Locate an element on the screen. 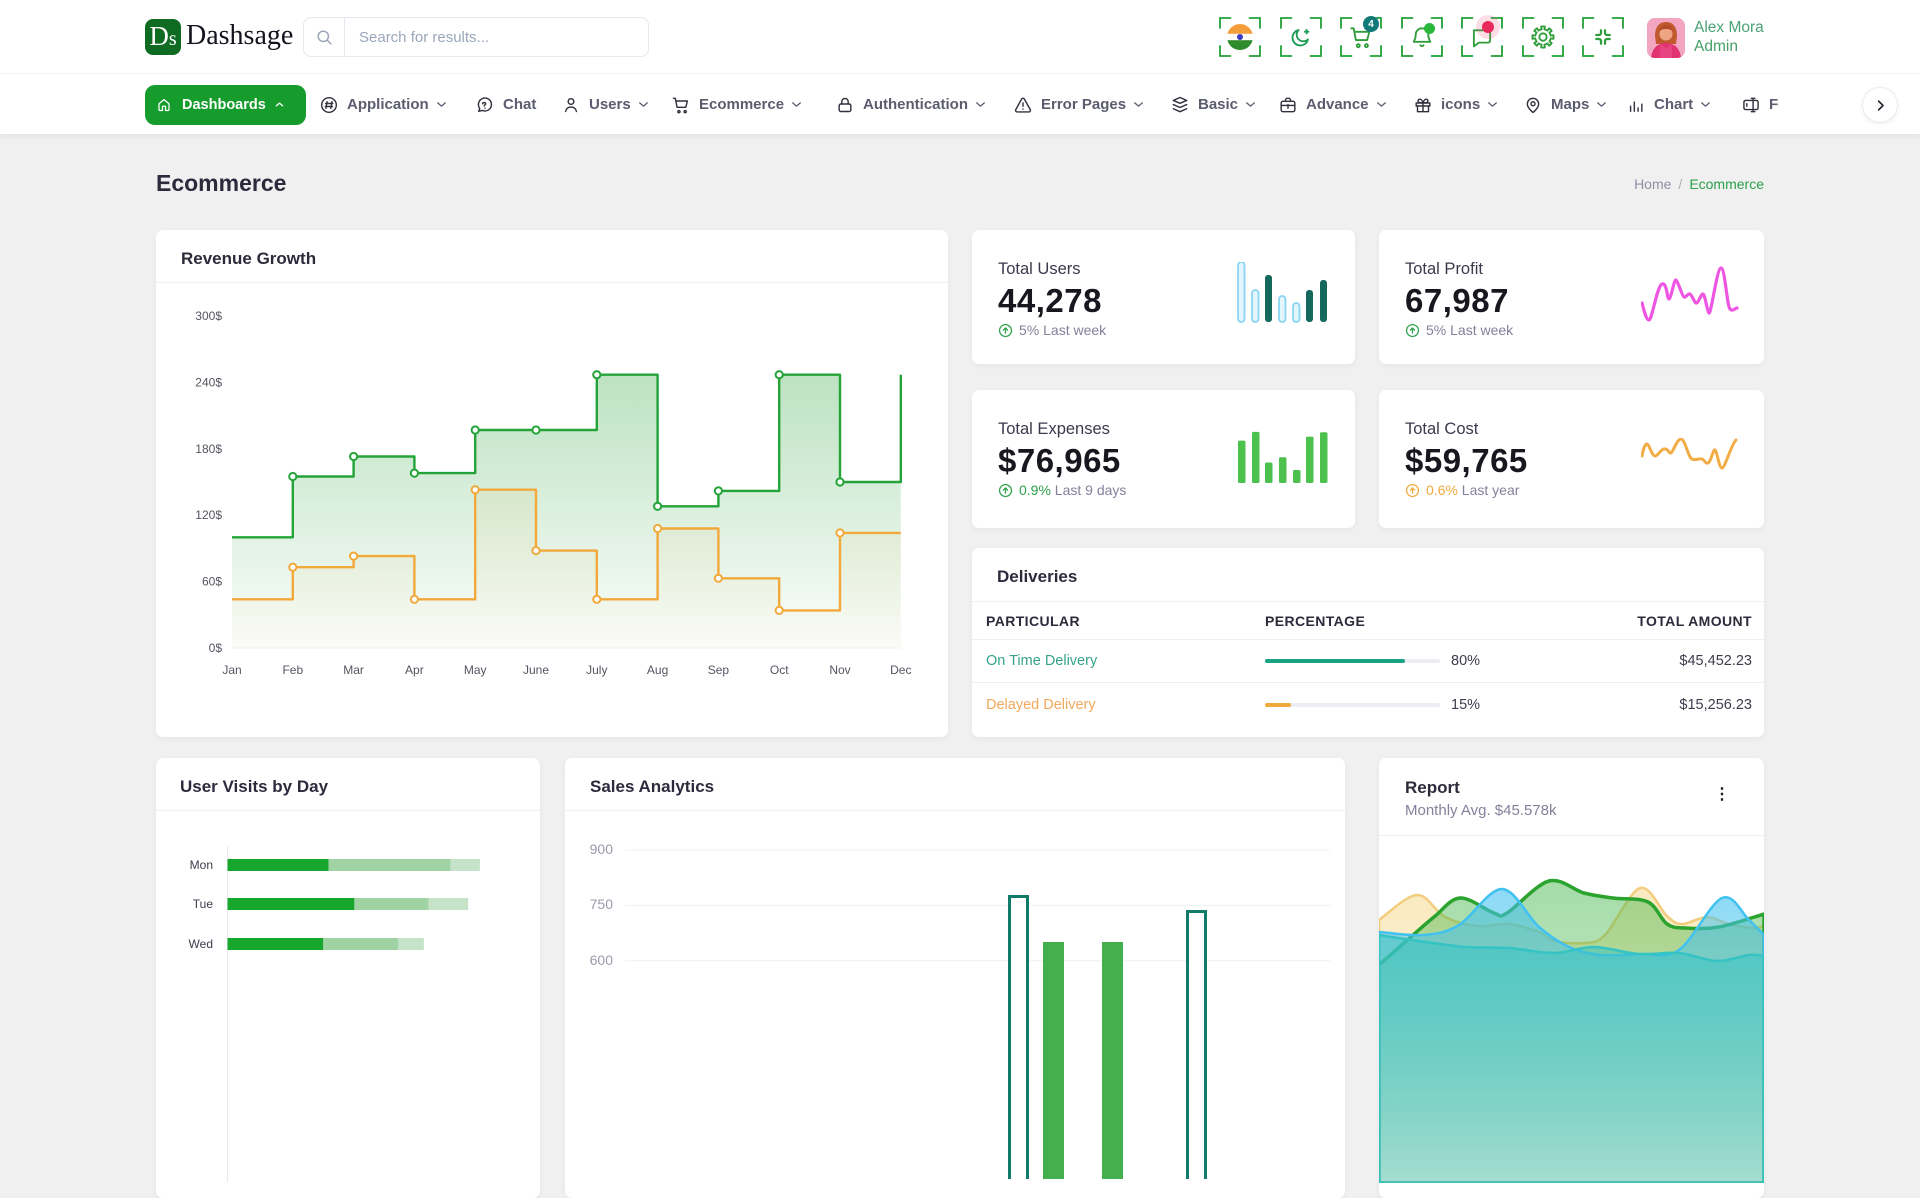  svg-text: Tue is located at coordinates (203, 904).